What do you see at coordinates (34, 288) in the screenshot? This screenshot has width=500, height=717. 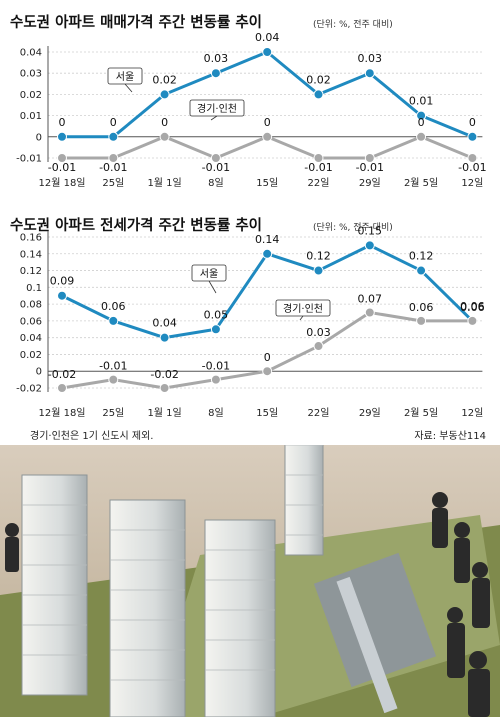 I see `y-tick-label: 0.1` at bounding box center [34, 288].